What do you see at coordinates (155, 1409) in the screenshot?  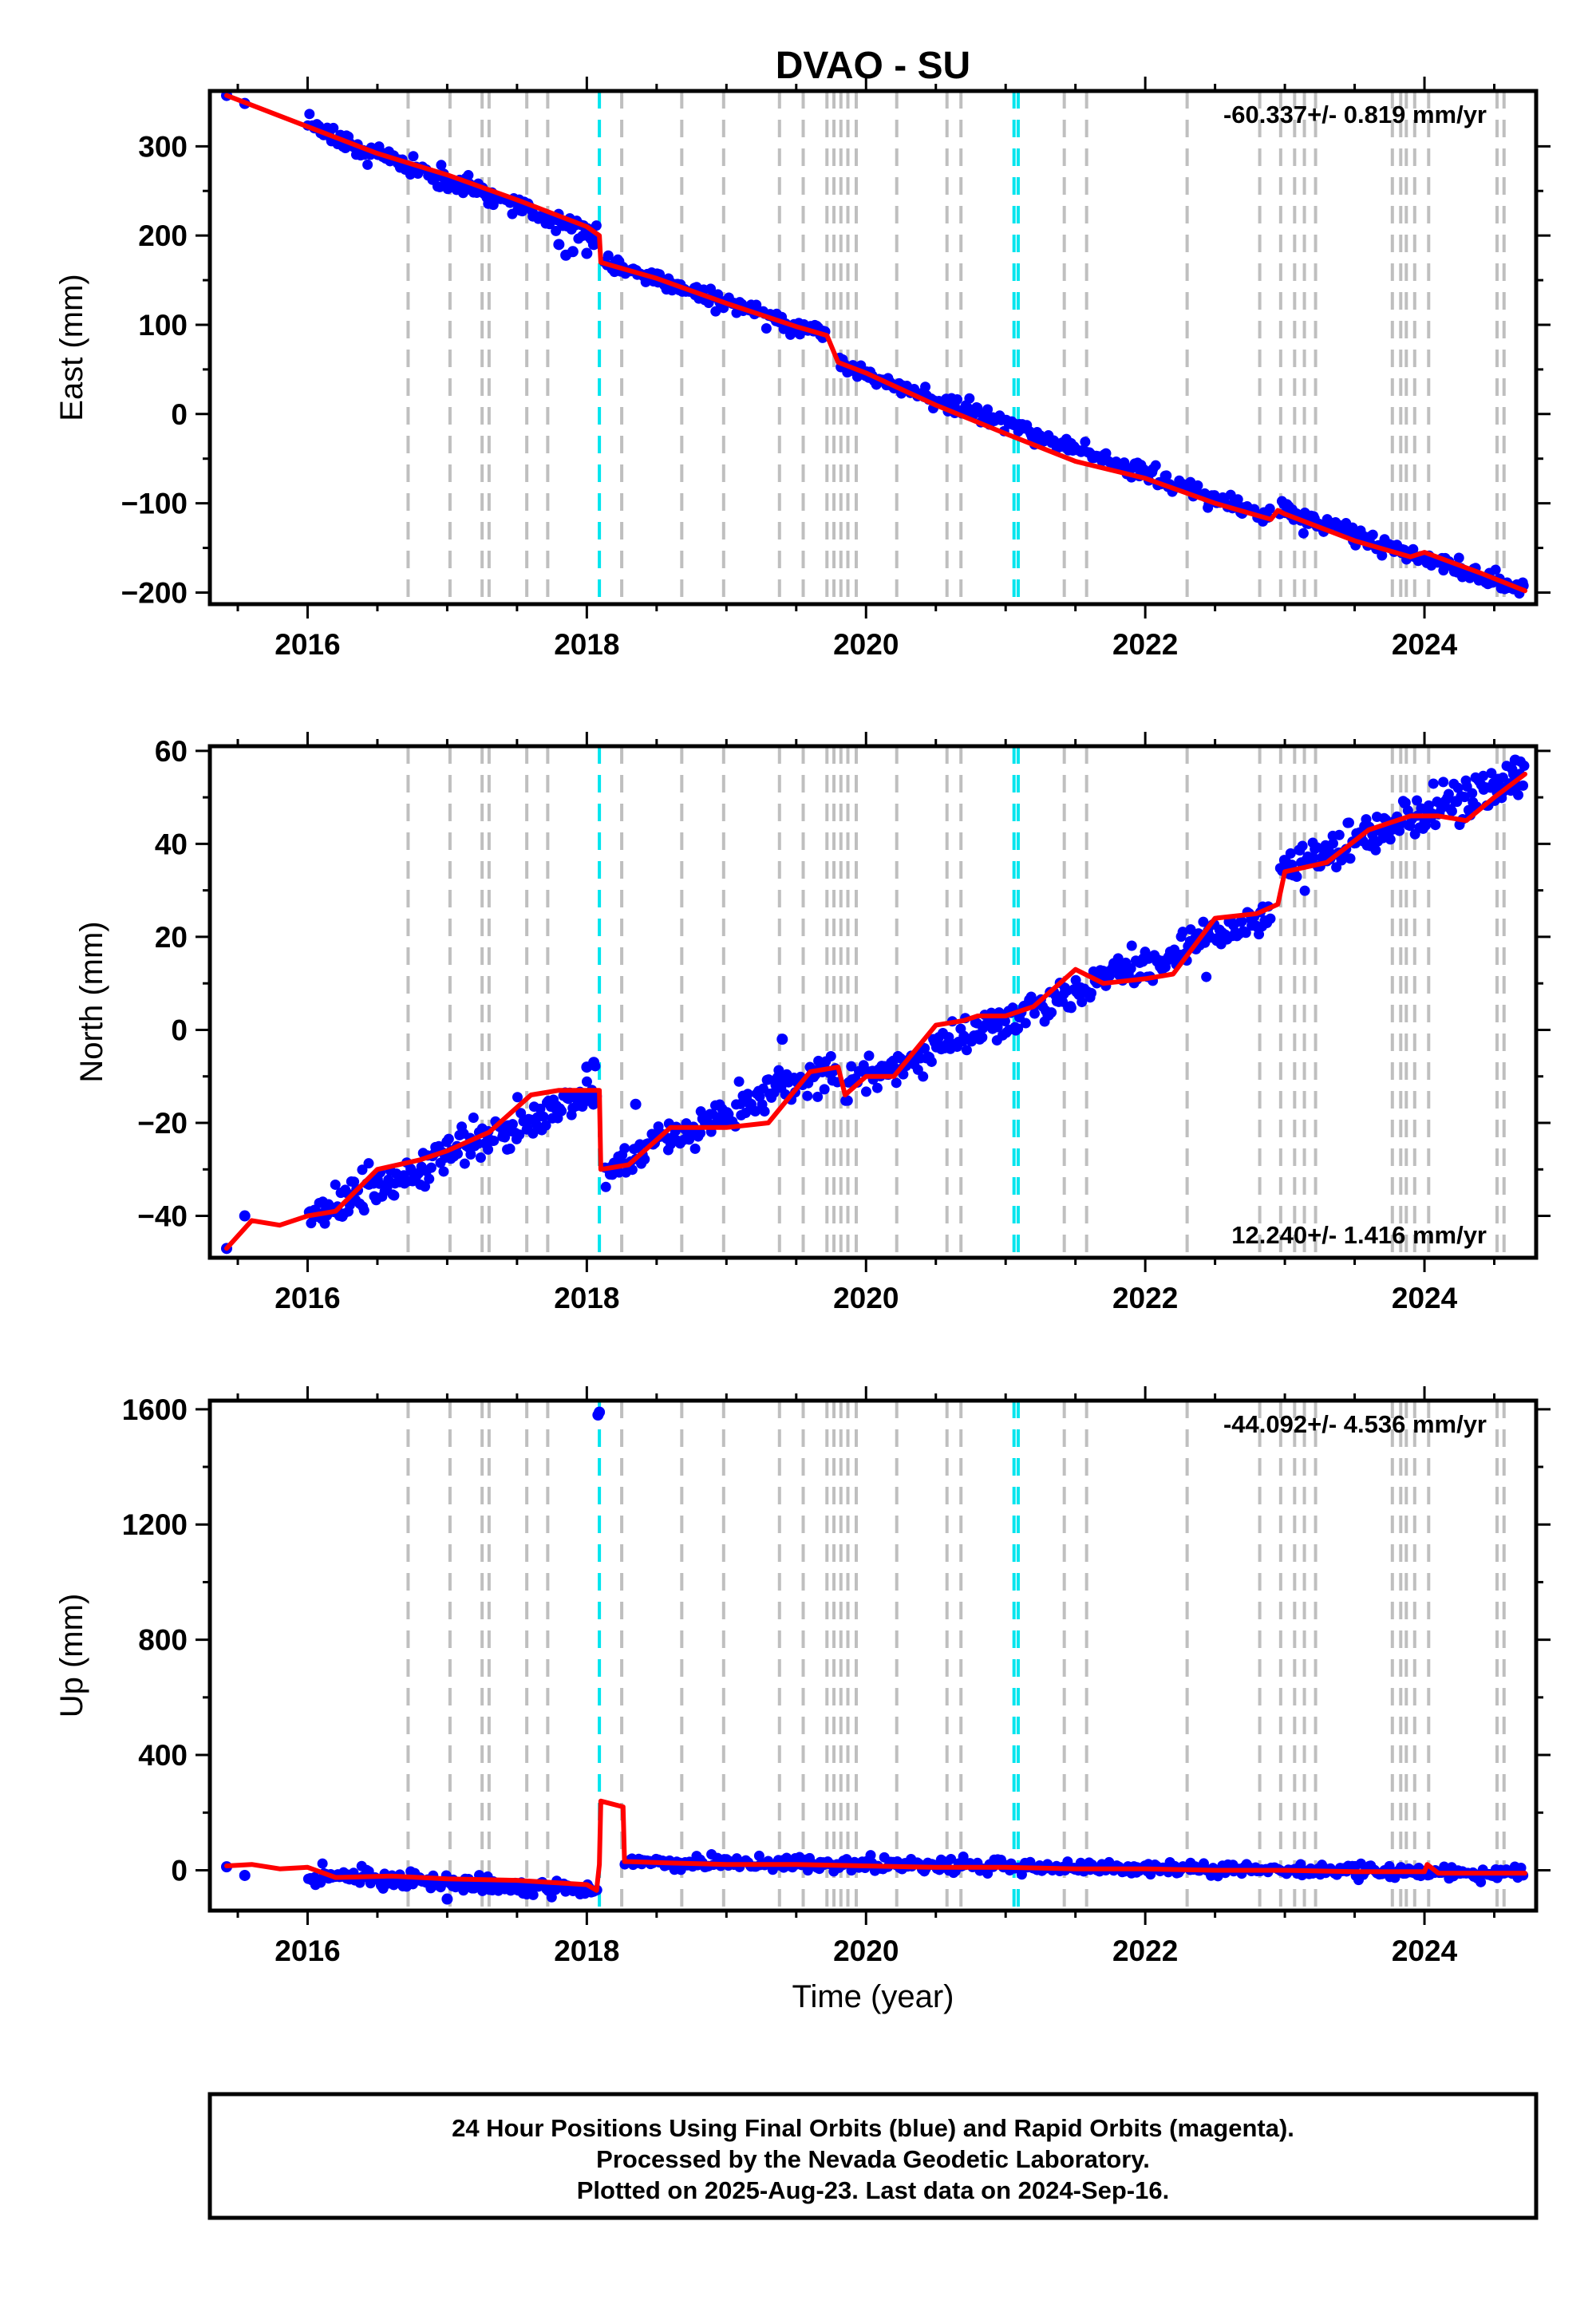 I see `y-tick-label: 1600` at bounding box center [155, 1409].